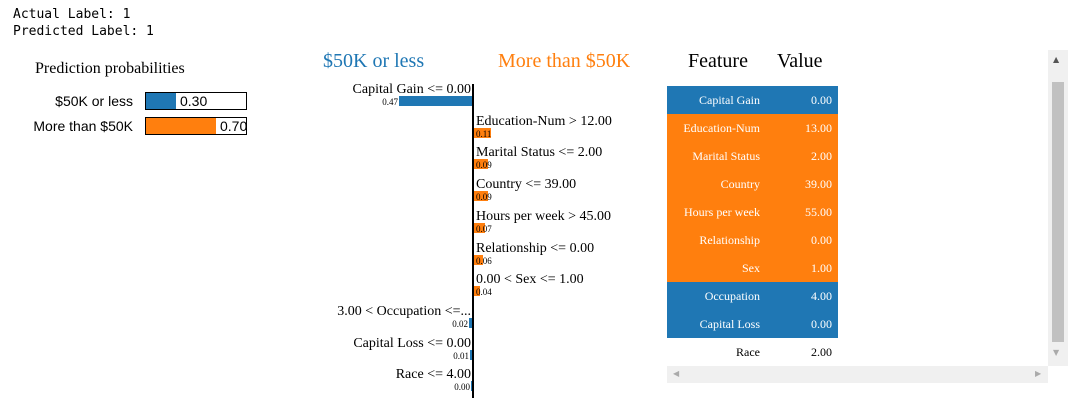  Describe the element at coordinates (676, 373) in the screenshot. I see `scroll-left-icon: ◀` at that location.